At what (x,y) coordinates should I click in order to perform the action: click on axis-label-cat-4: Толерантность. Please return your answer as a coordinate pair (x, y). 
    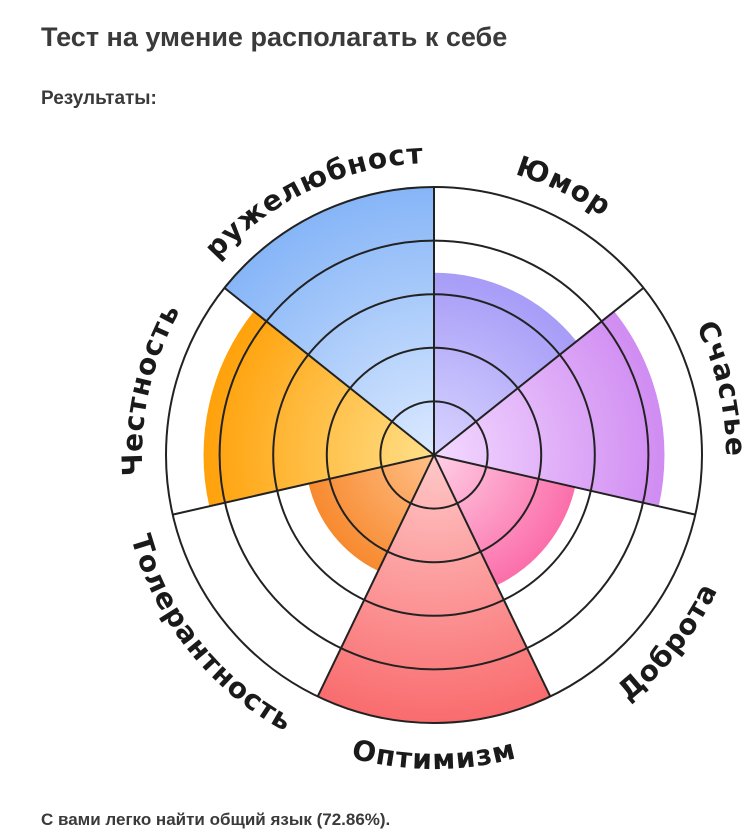
    Looking at the image, I should click on (211, 634).